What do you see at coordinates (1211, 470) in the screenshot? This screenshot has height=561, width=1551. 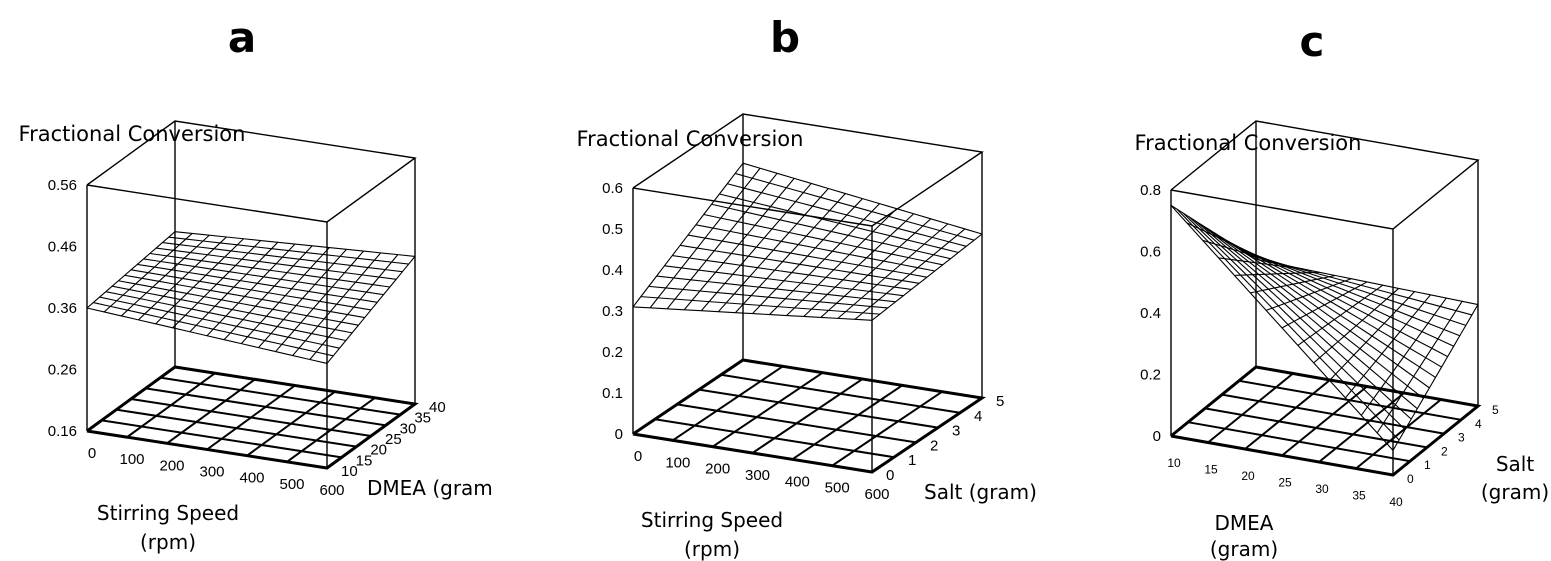 I see `x-tick-label: 15` at bounding box center [1211, 470].